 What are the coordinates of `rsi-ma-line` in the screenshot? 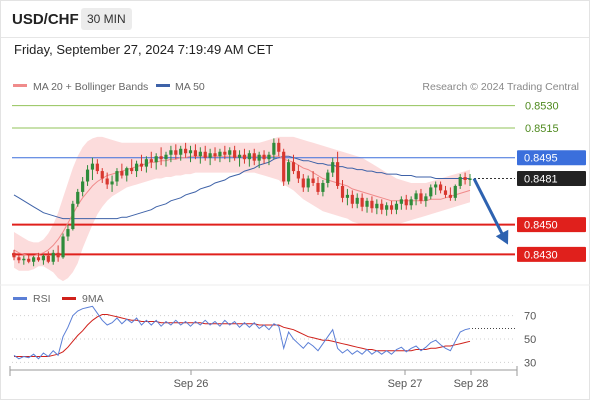 It's located at (242, 335).